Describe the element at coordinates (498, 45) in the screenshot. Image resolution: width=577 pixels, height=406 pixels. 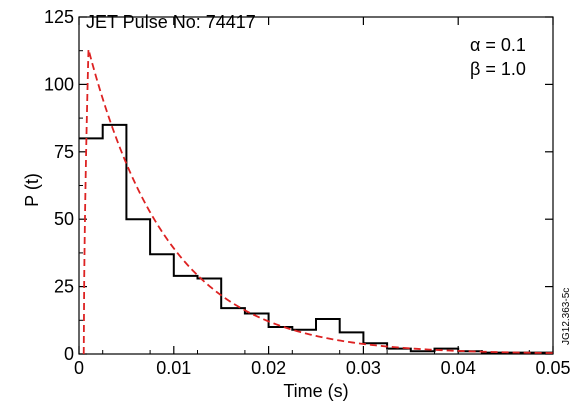
I see `alpha-annotation: α = 0.1` at that location.